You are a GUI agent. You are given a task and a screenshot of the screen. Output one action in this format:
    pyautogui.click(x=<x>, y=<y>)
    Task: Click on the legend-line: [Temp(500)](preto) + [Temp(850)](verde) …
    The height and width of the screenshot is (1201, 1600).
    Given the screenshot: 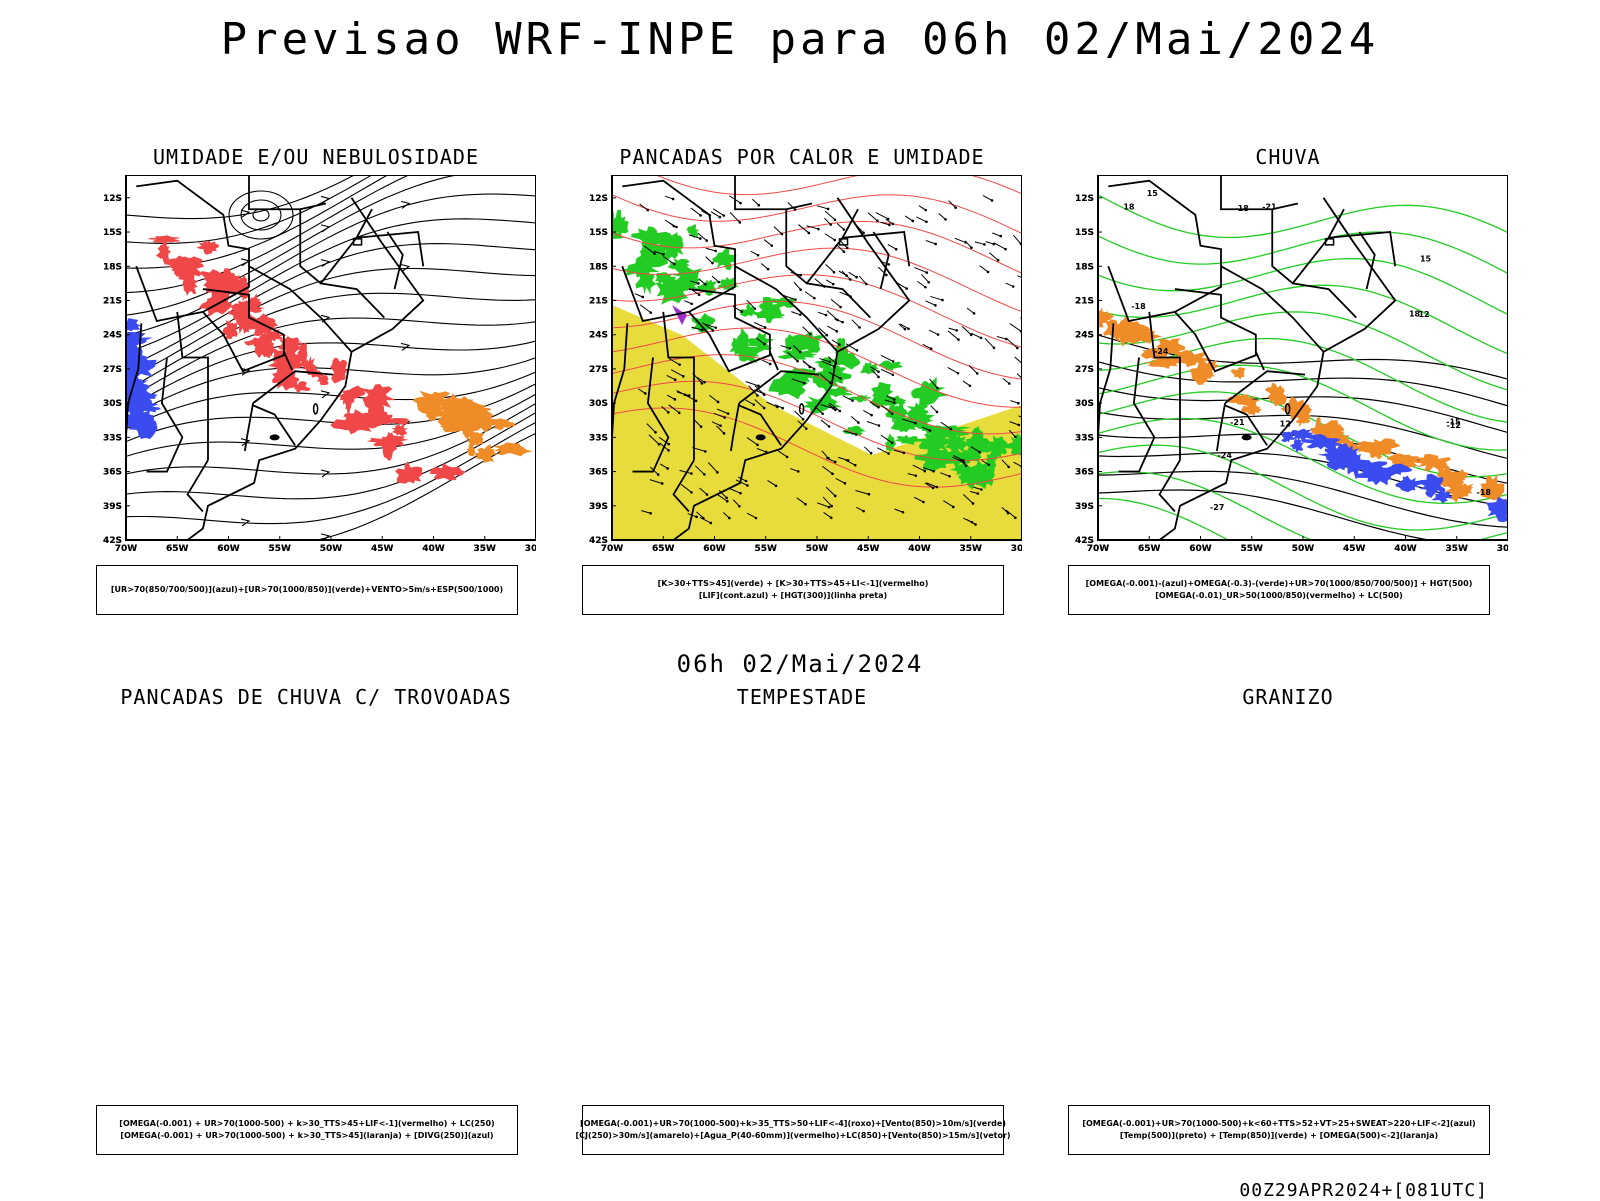 What is the action you would take?
    pyautogui.click(x=1279, y=1136)
    